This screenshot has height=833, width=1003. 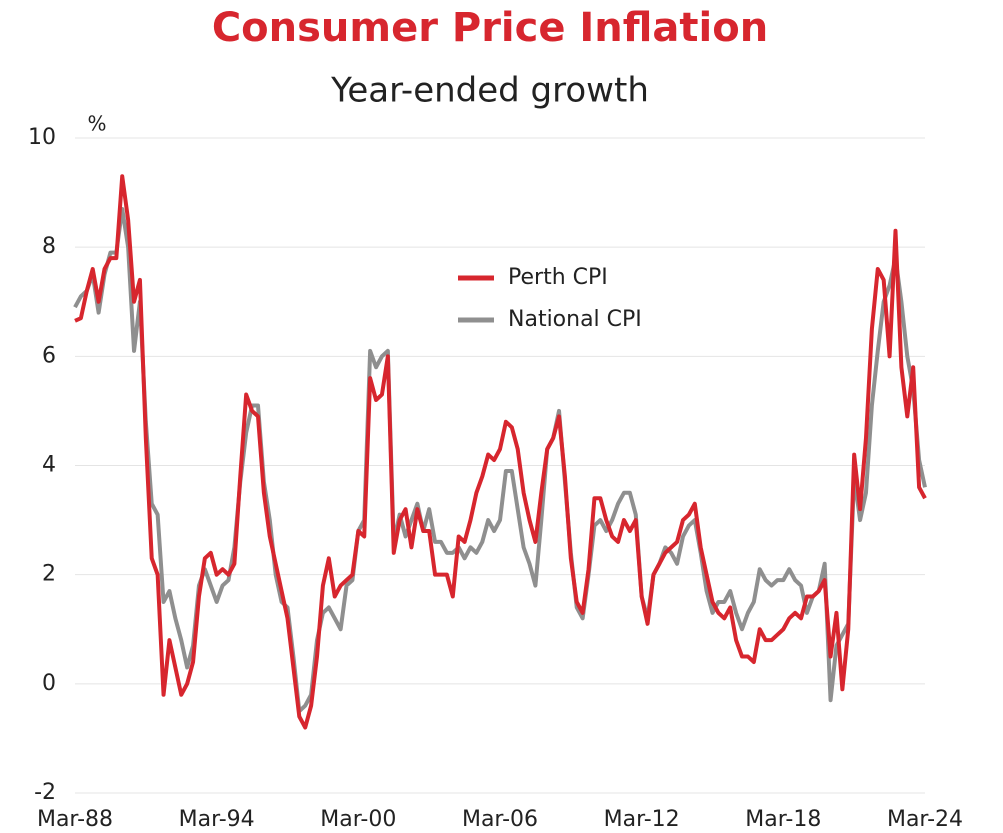 I want to click on y-axis-label: %, so click(x=96, y=124).